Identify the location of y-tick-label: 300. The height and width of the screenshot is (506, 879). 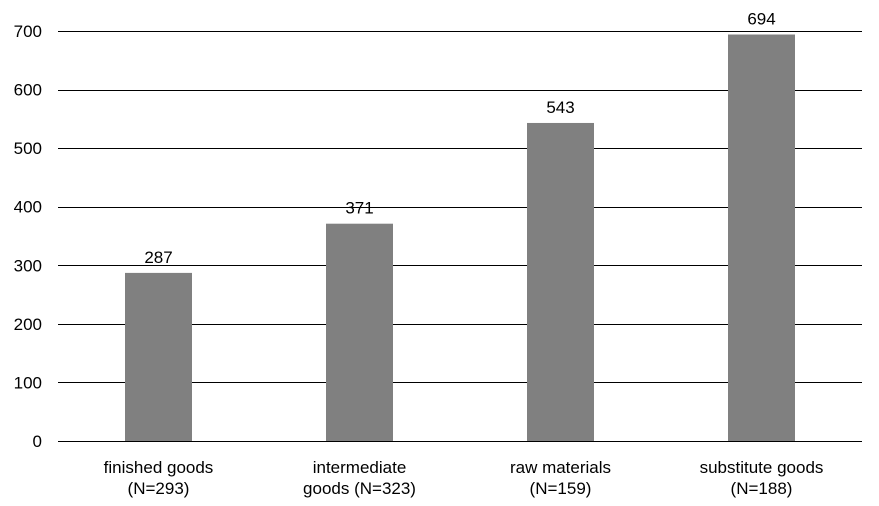
(28, 265).